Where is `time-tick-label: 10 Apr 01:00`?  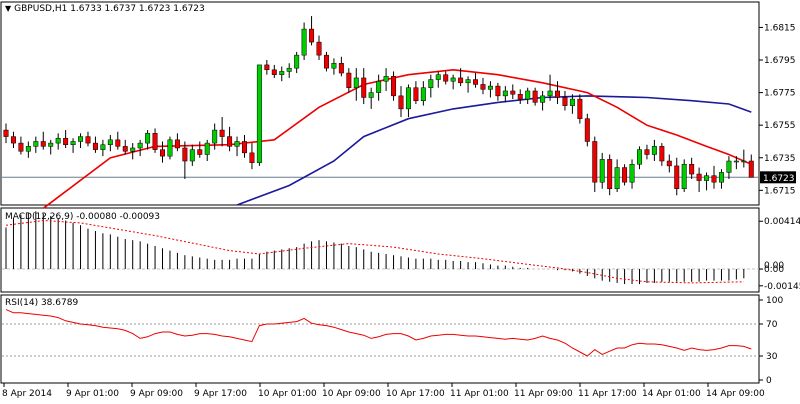 time-tick-label: 10 Apr 01:00 is located at coordinates (287, 394).